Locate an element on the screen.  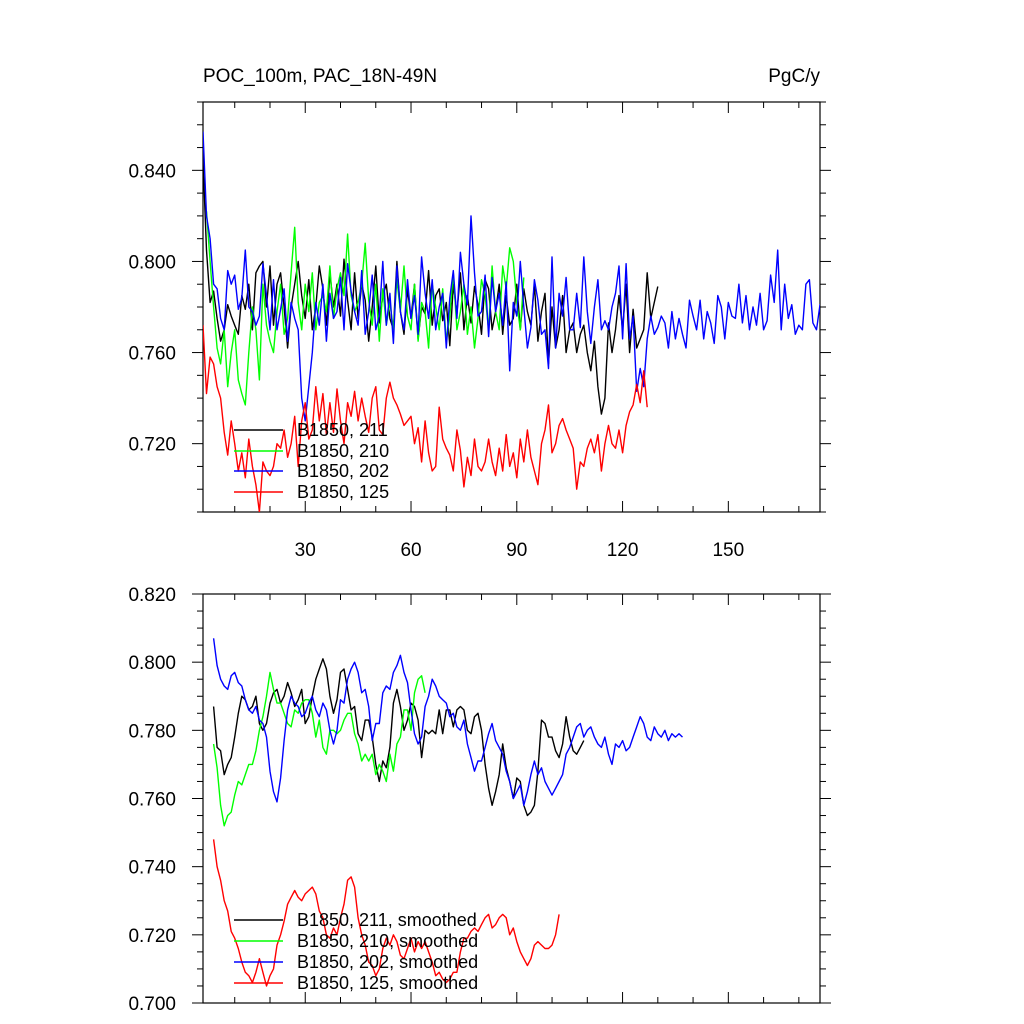
legend-label: B1850, 125 is located at coordinates (343, 492).